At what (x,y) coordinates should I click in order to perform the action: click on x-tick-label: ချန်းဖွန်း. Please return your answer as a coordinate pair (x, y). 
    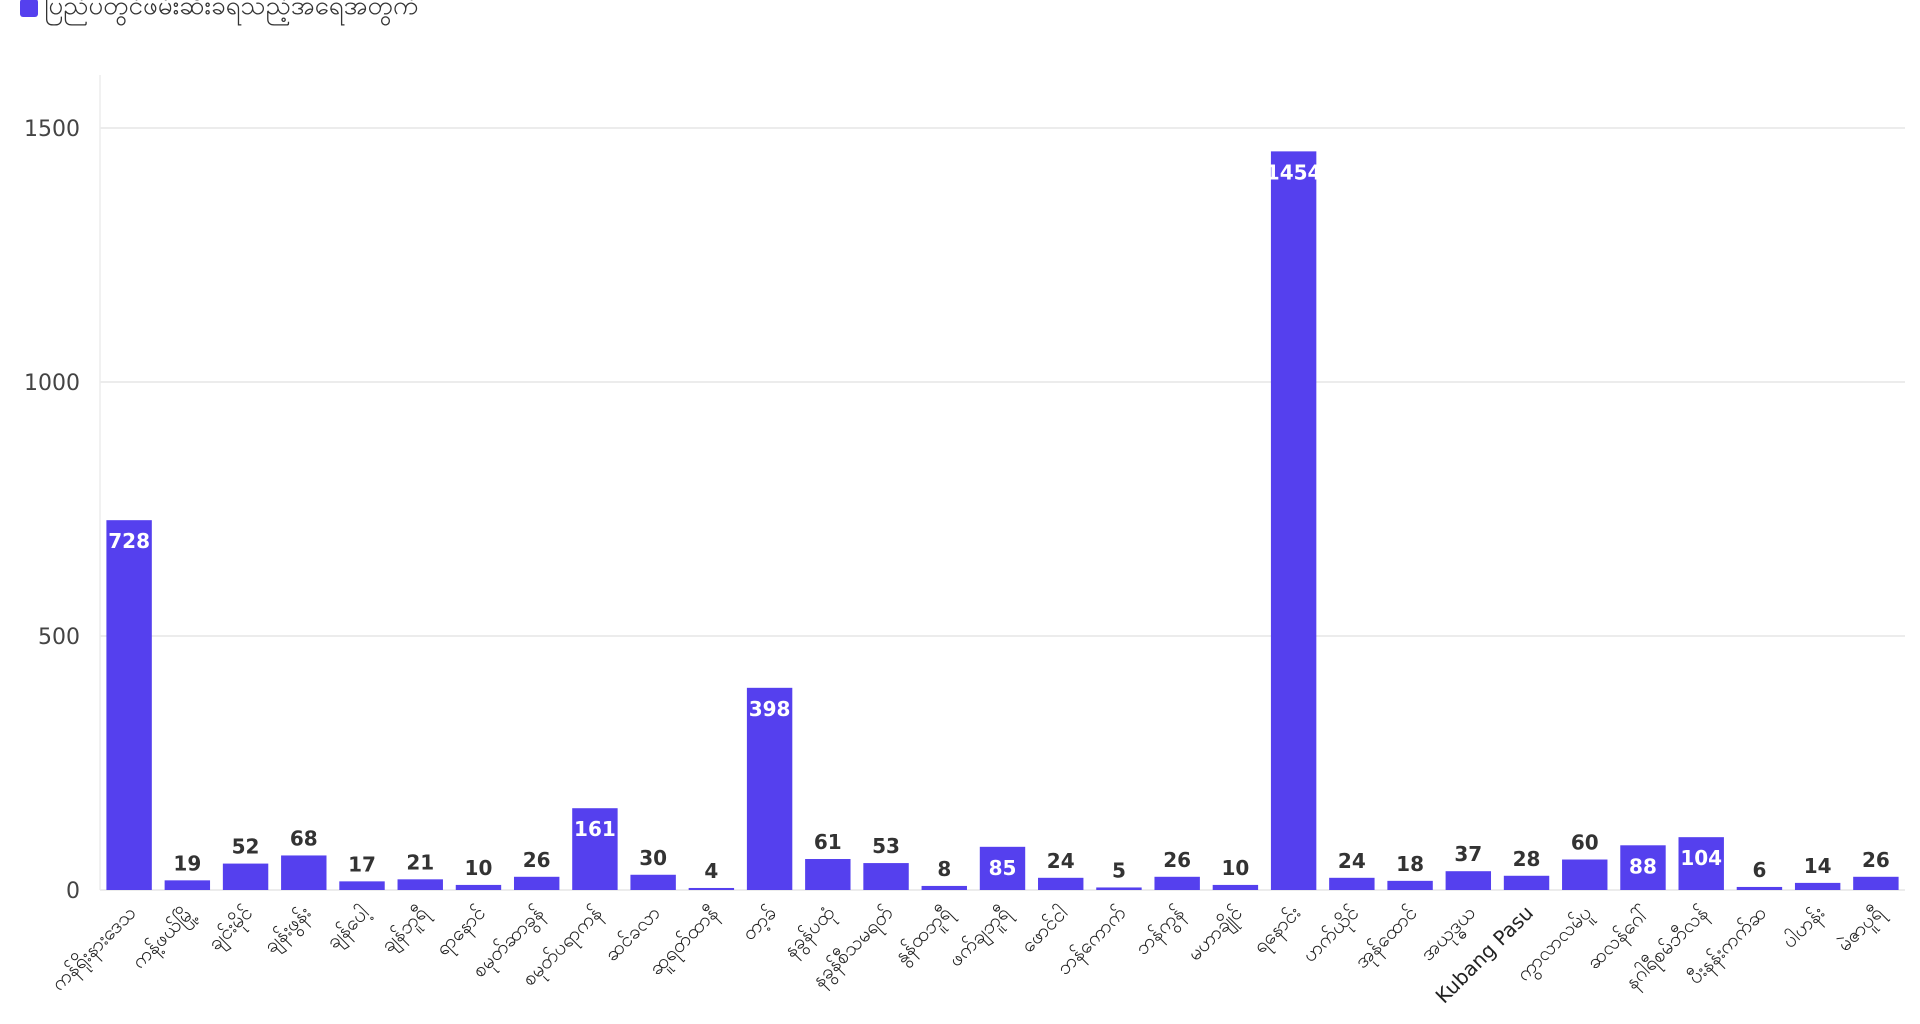
    Looking at the image, I should click on (288, 931).